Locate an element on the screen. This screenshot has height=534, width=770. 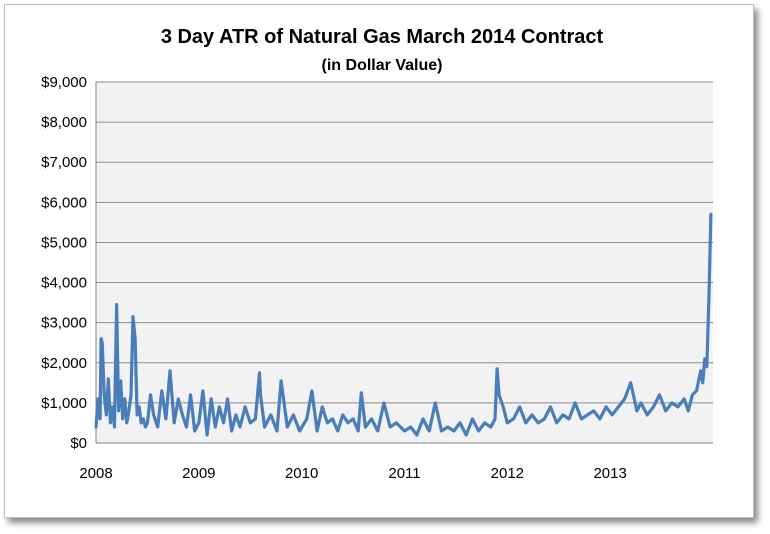
y-tick-label: $7,000 is located at coordinates (64, 162).